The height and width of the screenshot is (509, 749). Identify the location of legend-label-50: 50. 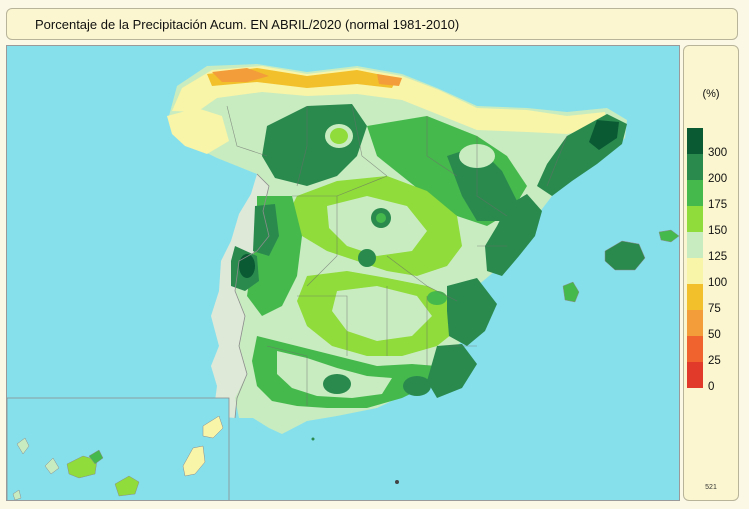
(714, 335).